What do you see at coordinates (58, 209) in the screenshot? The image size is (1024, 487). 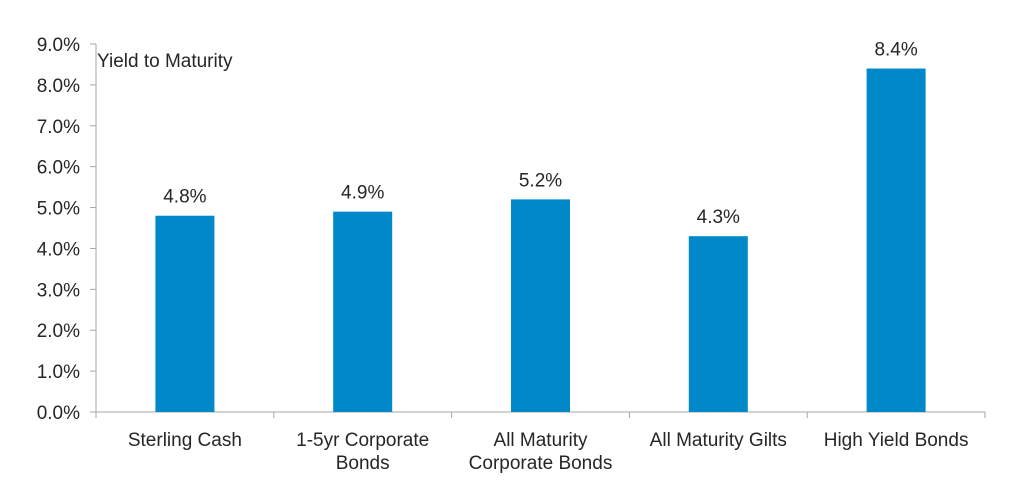 I see `y-tick-label: 5.0%` at bounding box center [58, 209].